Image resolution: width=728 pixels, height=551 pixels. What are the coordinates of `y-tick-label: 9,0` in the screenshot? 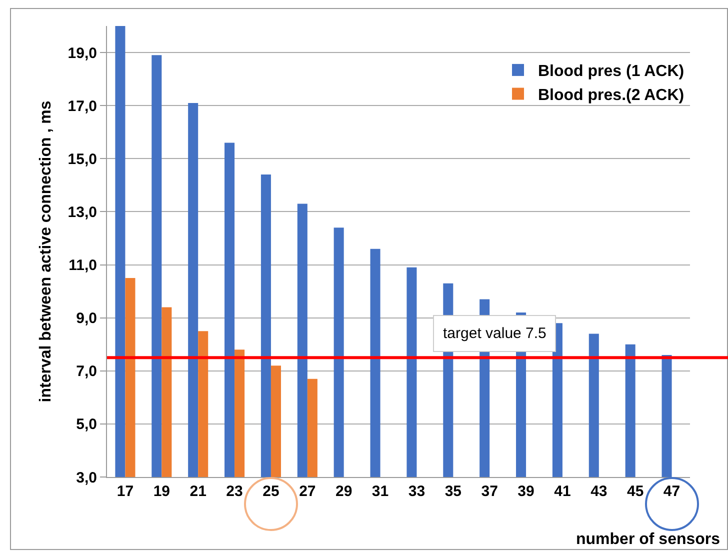 It's located at (86, 319).